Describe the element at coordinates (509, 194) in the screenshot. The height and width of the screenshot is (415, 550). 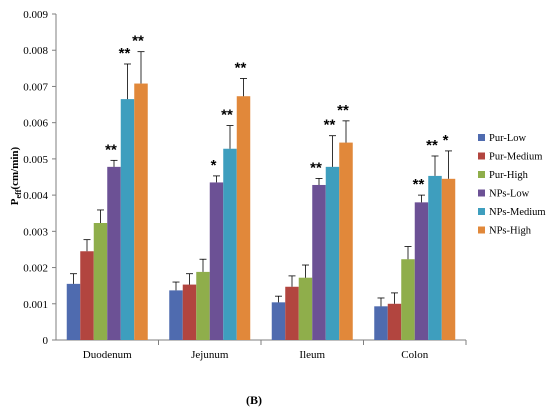
I see `legend-label: NPs-Low` at that location.